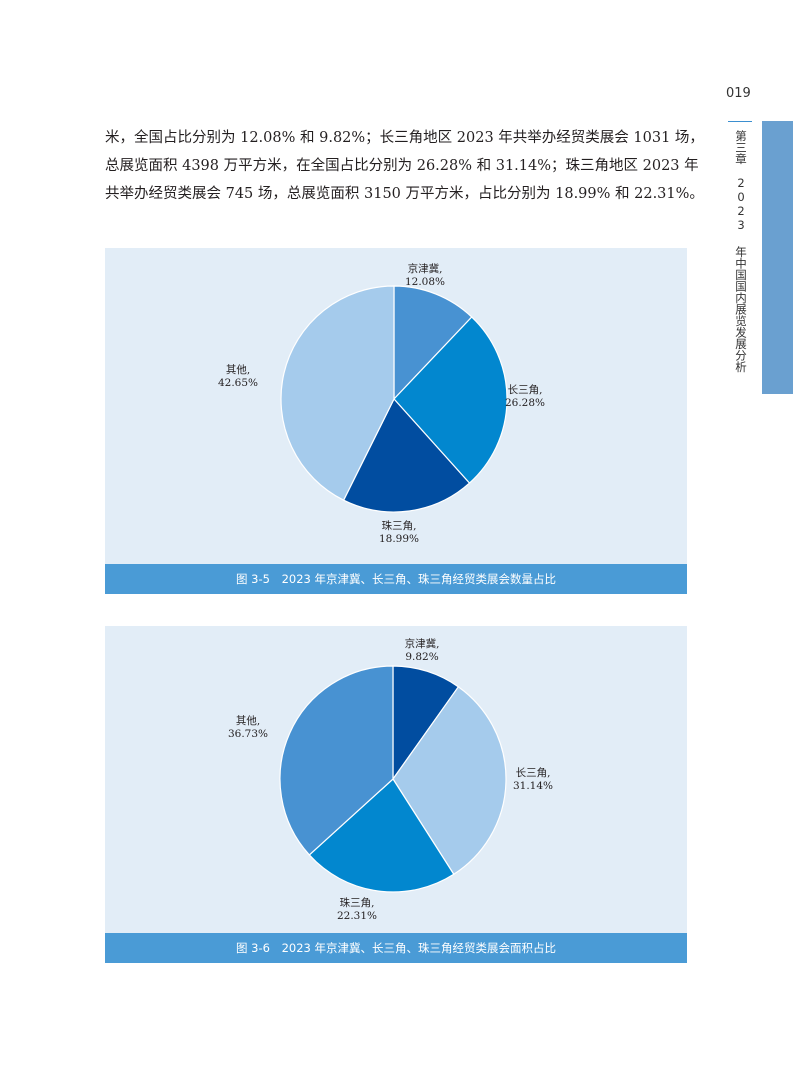 This screenshot has height=1076, width=793. I want to click on figure-caption: 图 3-6 2023 年京津冀、长三角、珠三角经贸类展会面积占比, so click(396, 948).